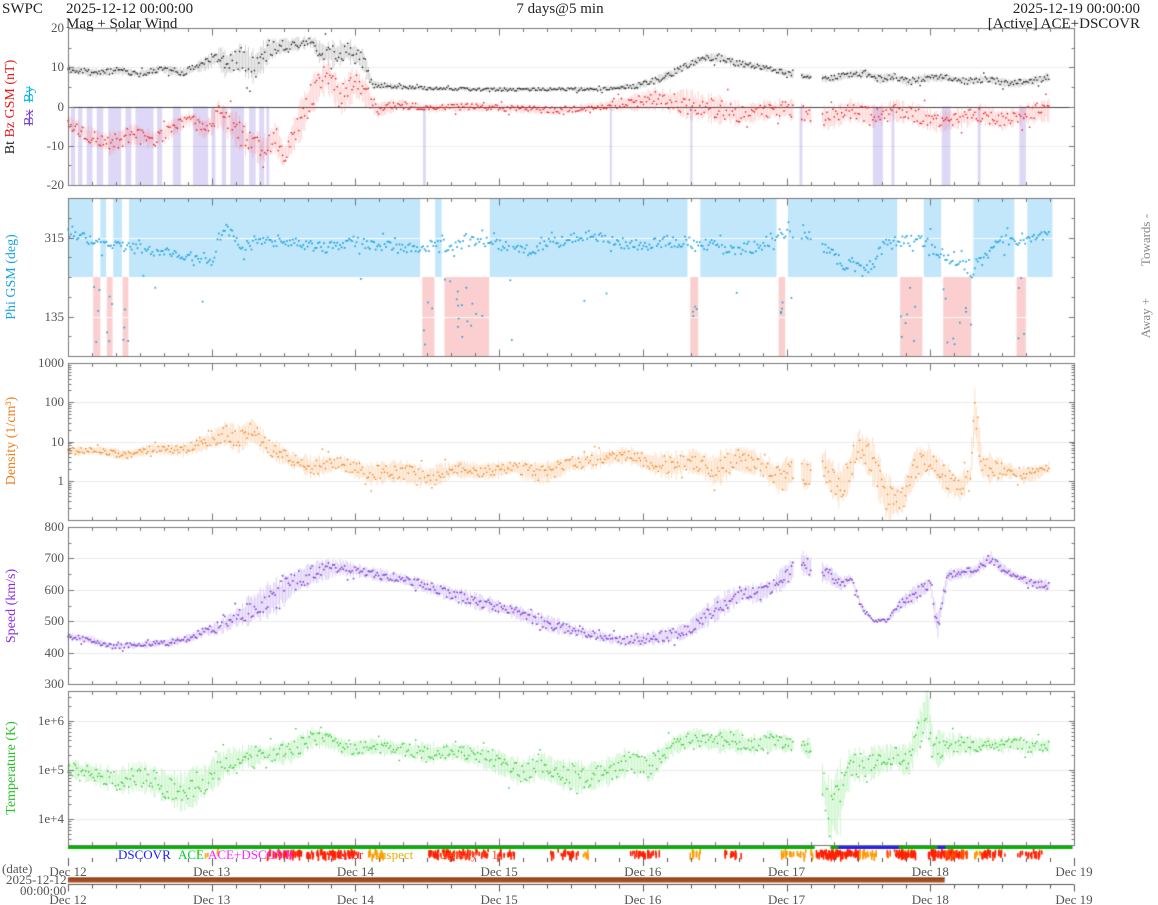 The image size is (1158, 905). Describe the element at coordinates (22, 9) in the screenshot. I see `brand-label: SWPC` at that location.